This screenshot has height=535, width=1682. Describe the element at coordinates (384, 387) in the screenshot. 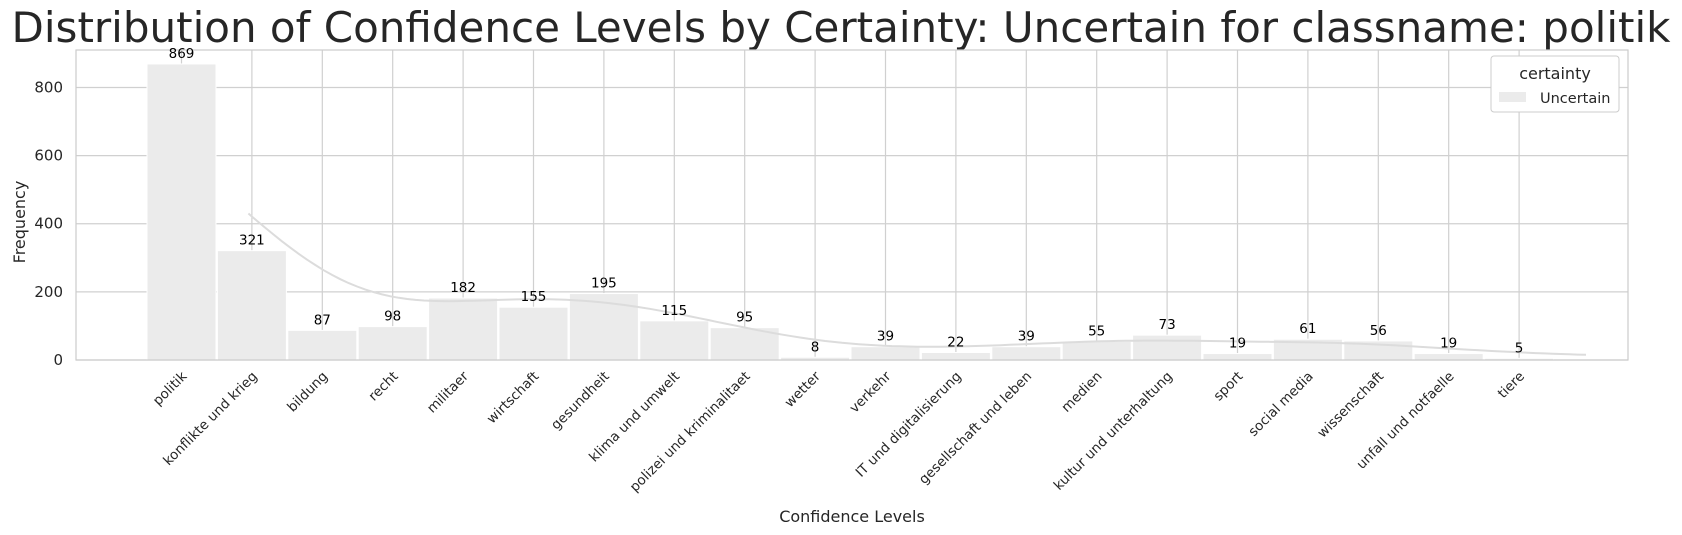

I see `x-tick-label: recht` at that location.